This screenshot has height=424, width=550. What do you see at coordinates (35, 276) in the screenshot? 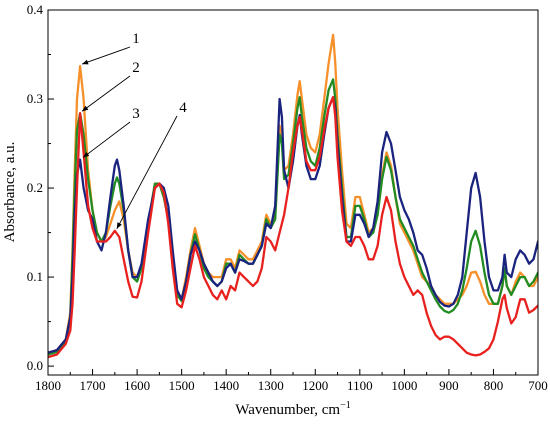
I see `y-tick-label: 0.1` at bounding box center [35, 276].